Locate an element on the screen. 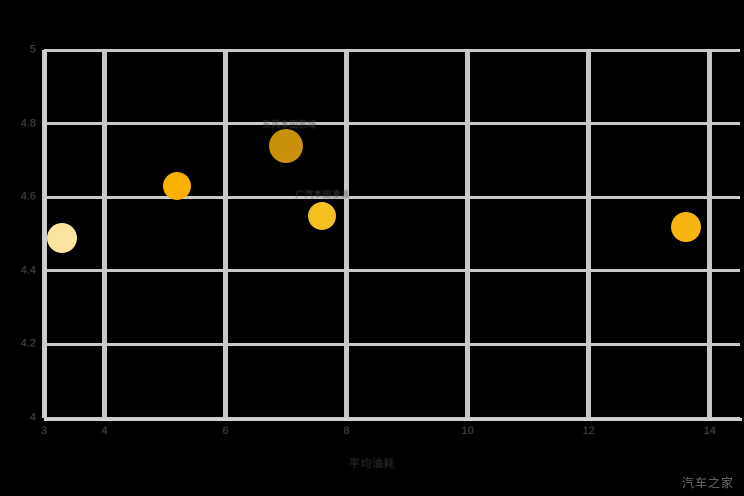 This screenshot has width=744, height=496. watermark: 汽车之家 is located at coordinates (707, 483).